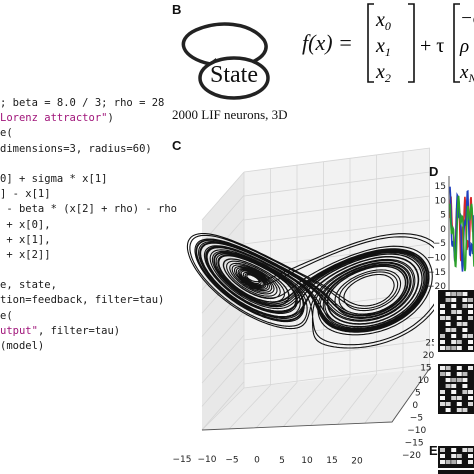  Describe the element at coordinates (467, 18) in the screenshot. I see `right-vector-0: −σ` at that location.